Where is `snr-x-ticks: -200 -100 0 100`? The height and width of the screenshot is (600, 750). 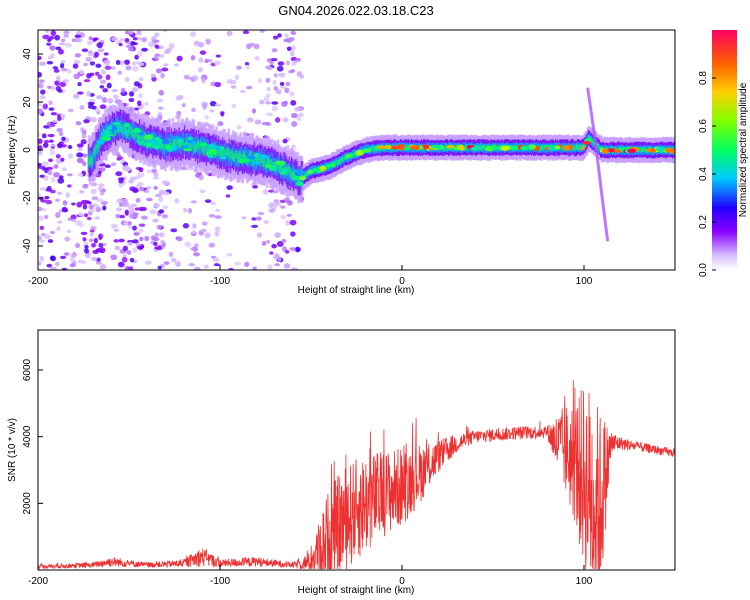
snr-x-ticks: -200 -100 0 100 is located at coordinates (310, 576).